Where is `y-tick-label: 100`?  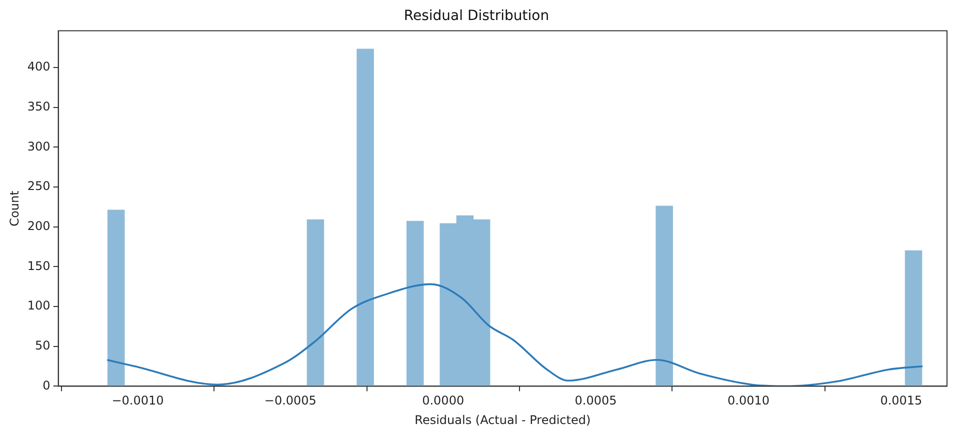 y-tick-label: 100 is located at coordinates (38, 305).